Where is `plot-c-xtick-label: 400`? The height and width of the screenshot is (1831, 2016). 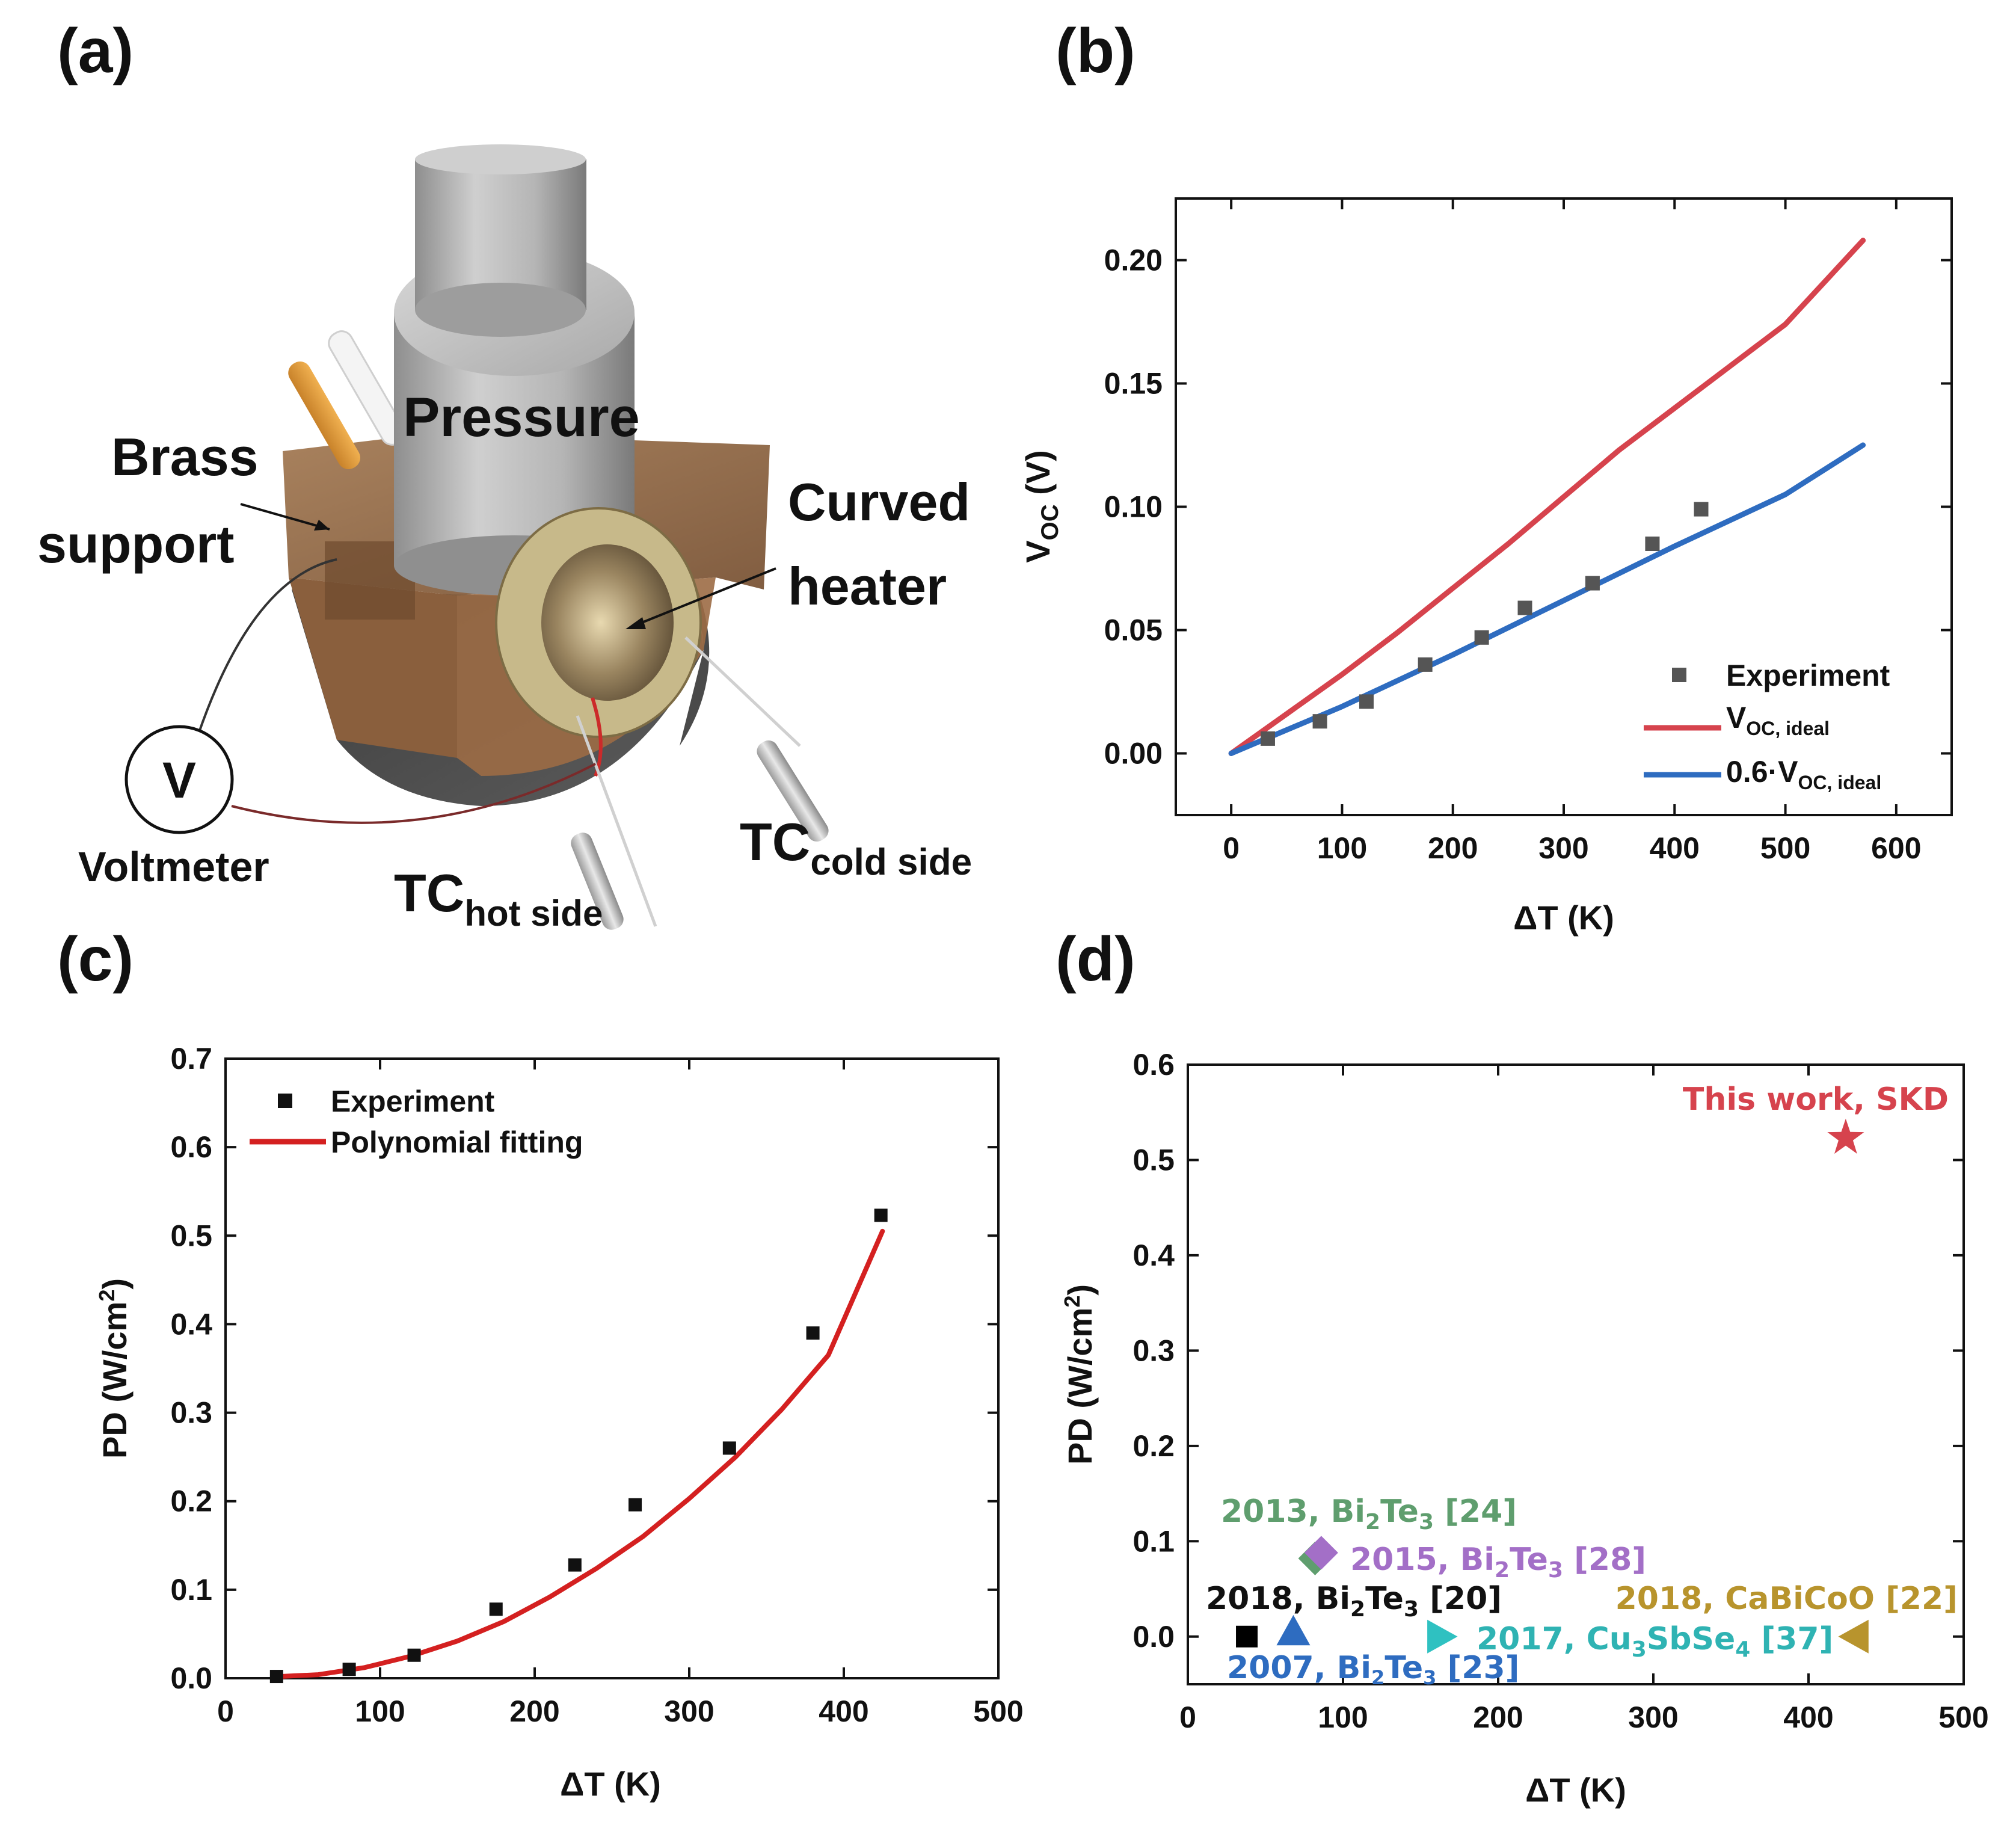 plot-c-xtick-label: 400 is located at coordinates (844, 1711).